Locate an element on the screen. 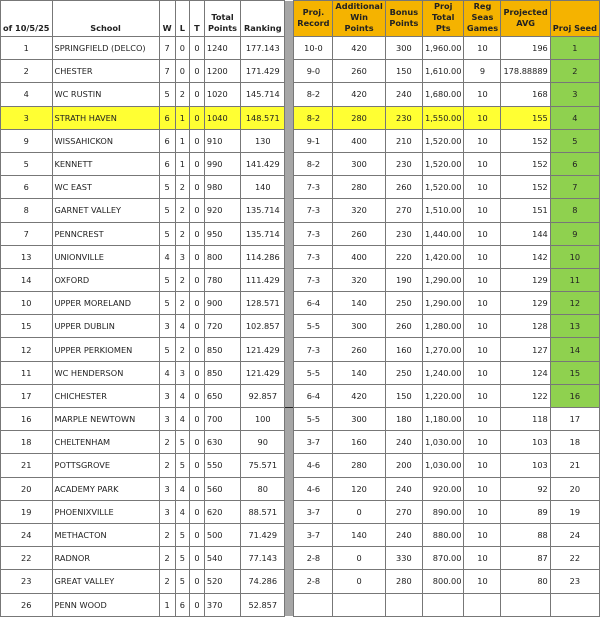  cell-total-points: 500 is located at coordinates (222, 535).